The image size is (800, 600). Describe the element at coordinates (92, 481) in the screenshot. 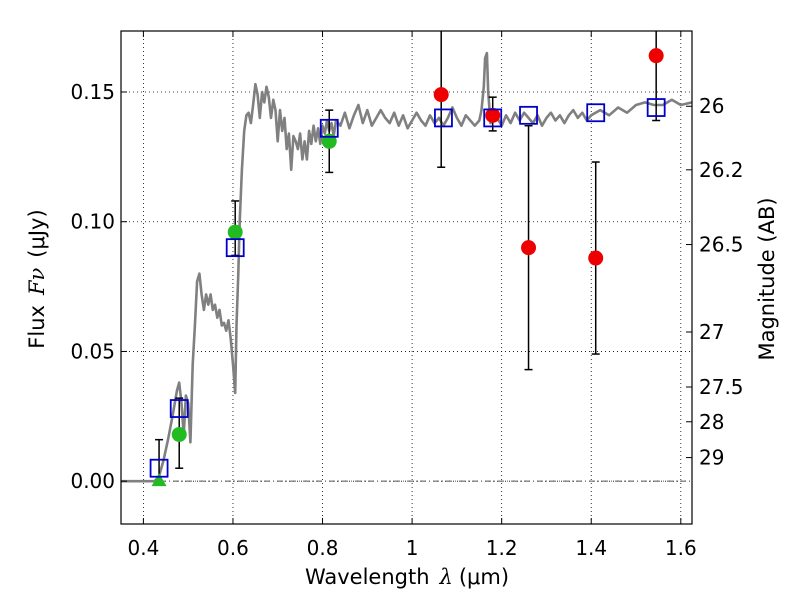

I see `y-tick-label: 0.00` at that location.